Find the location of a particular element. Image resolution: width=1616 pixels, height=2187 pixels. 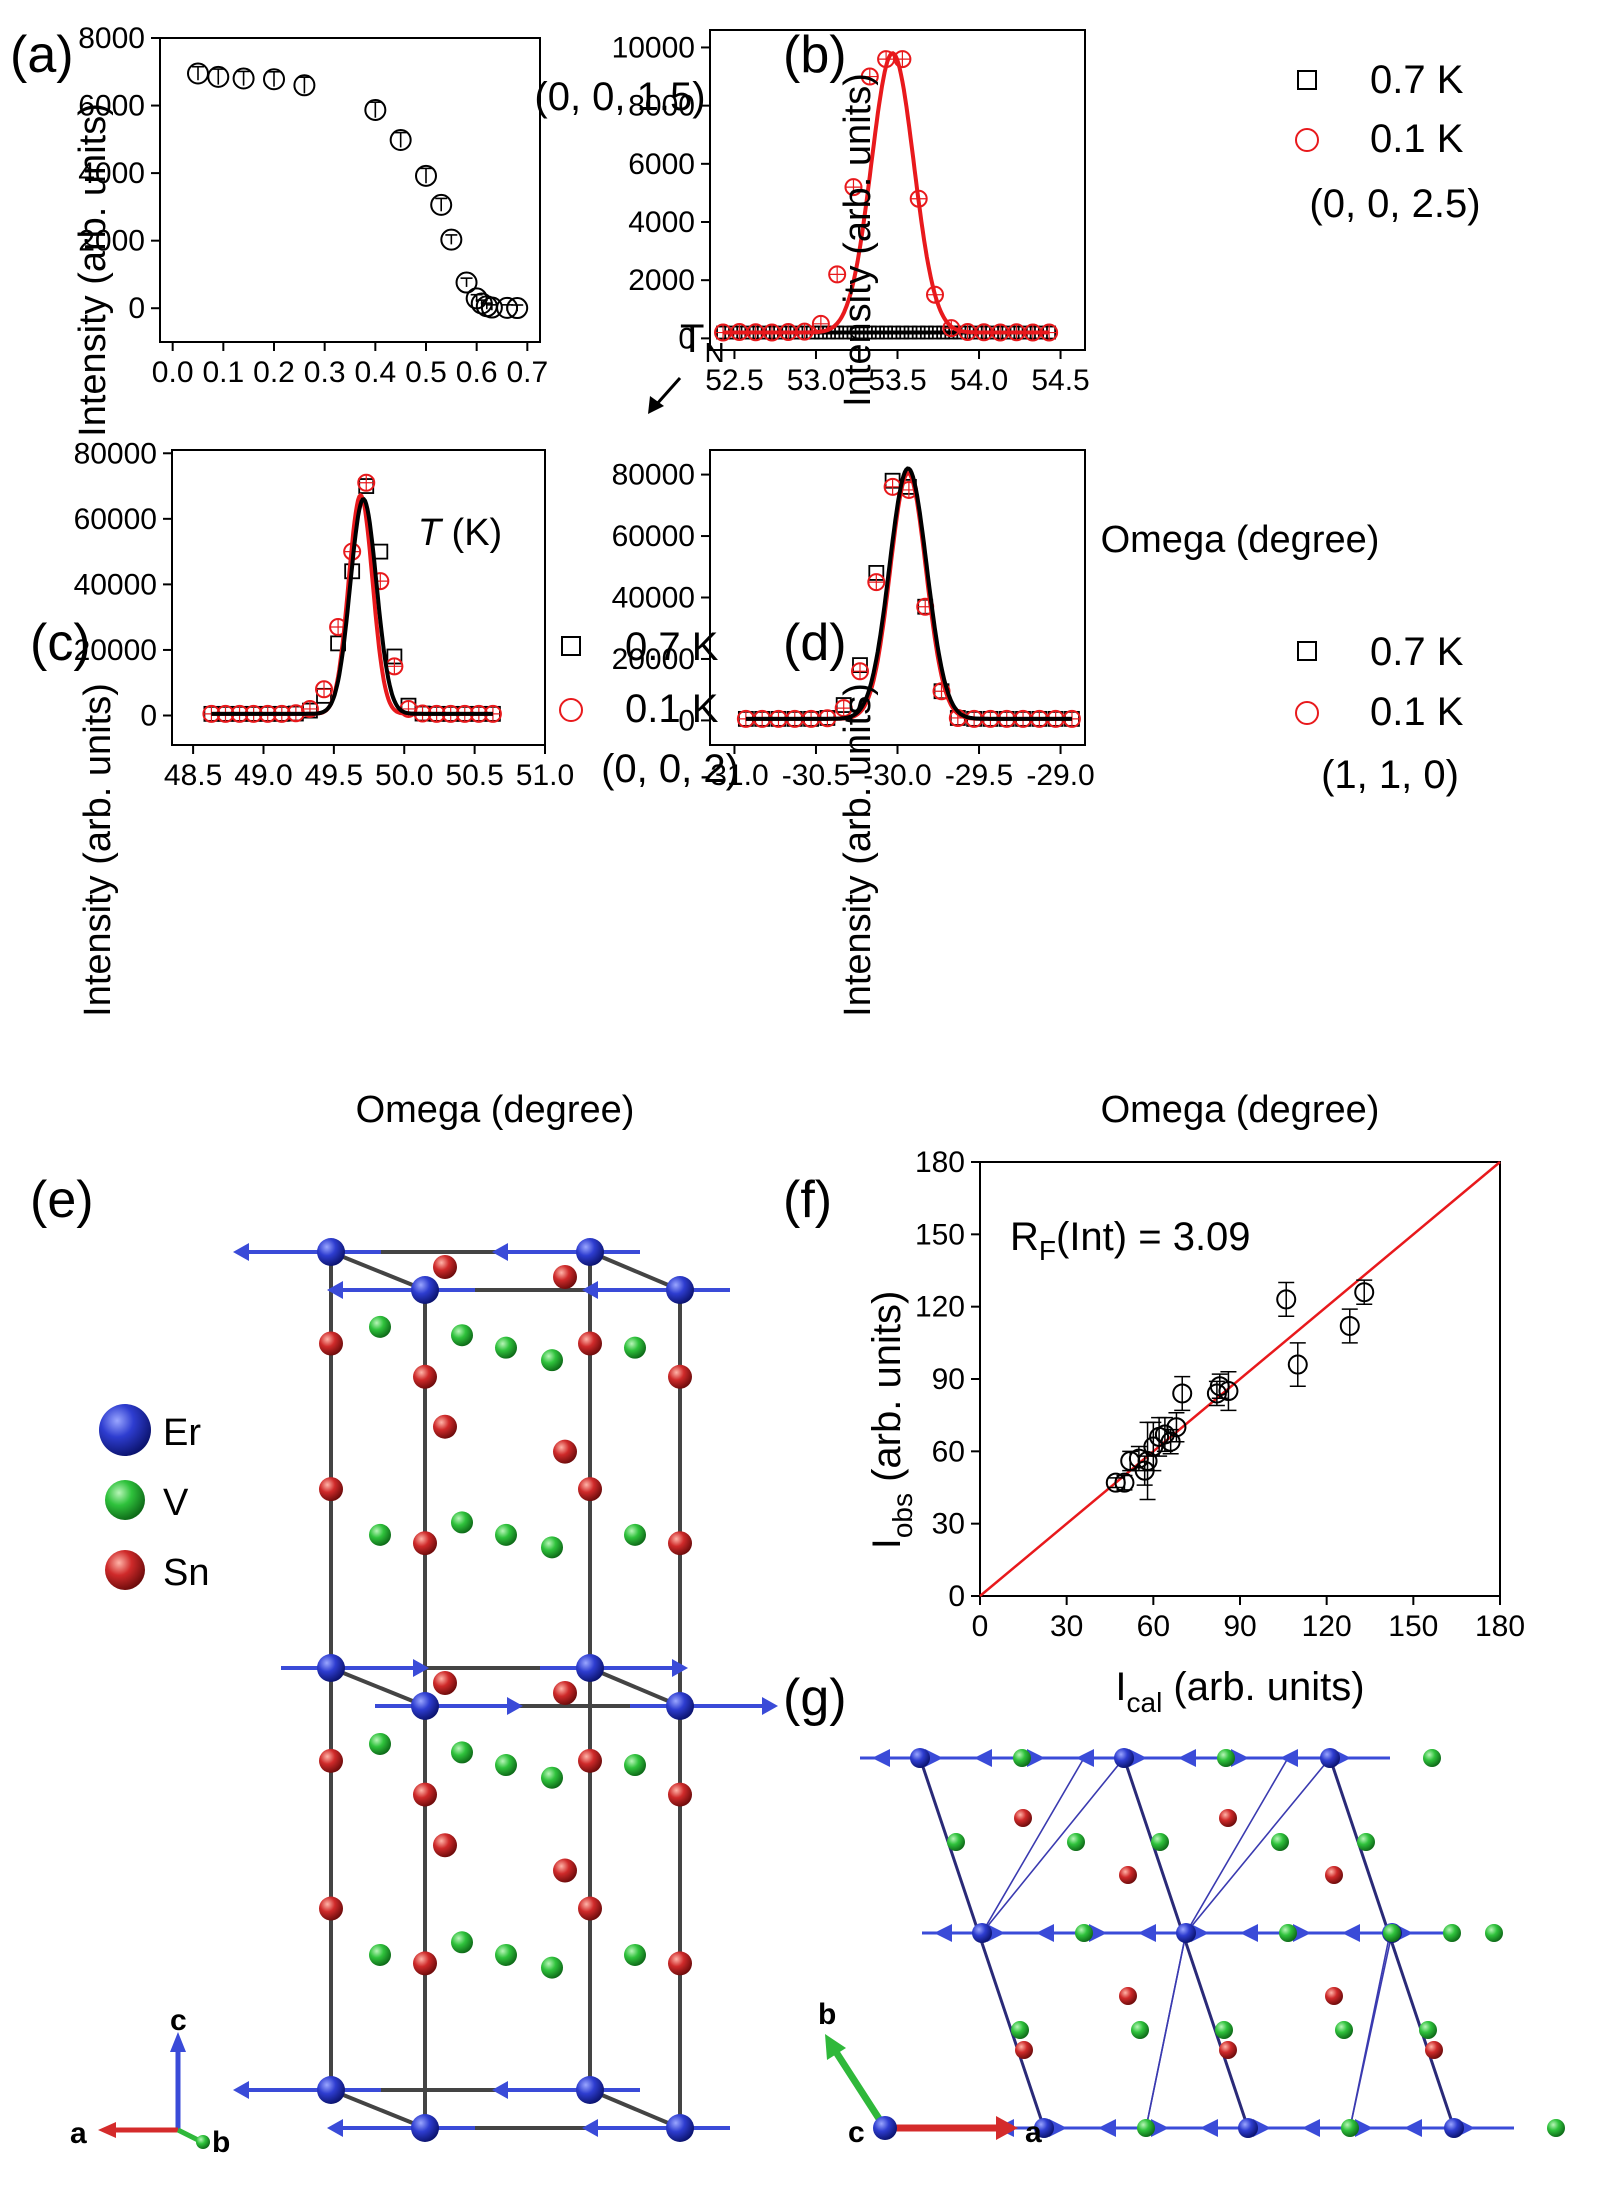

x-tick-label: 30 is located at coordinates (1066, 1626).